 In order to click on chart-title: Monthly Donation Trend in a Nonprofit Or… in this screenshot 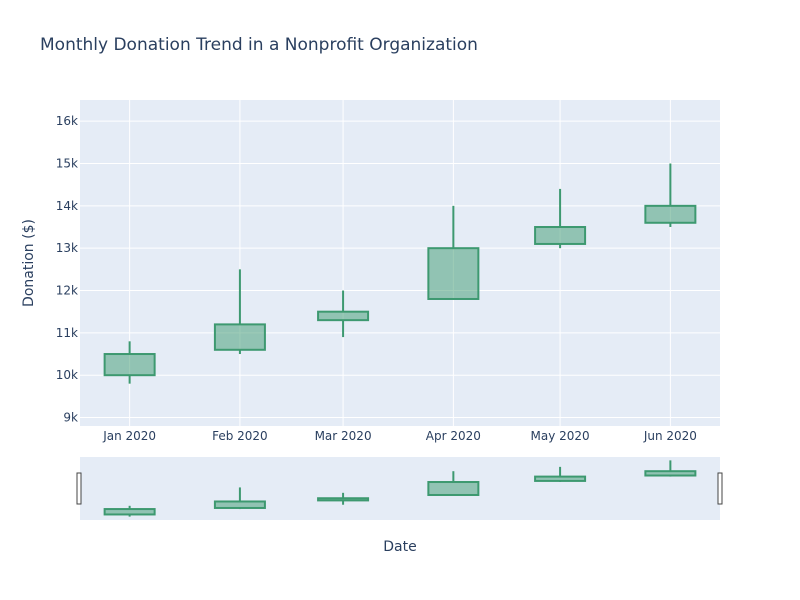, I will do `click(259, 45)`.